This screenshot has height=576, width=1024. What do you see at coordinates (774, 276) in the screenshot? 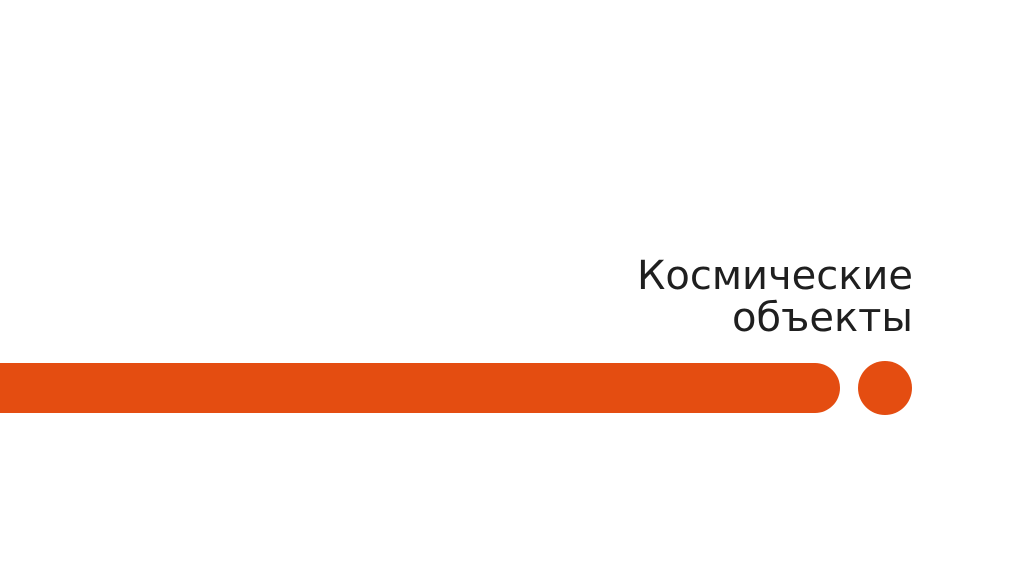
I see `slide-title-line-1: Космические` at bounding box center [774, 276].